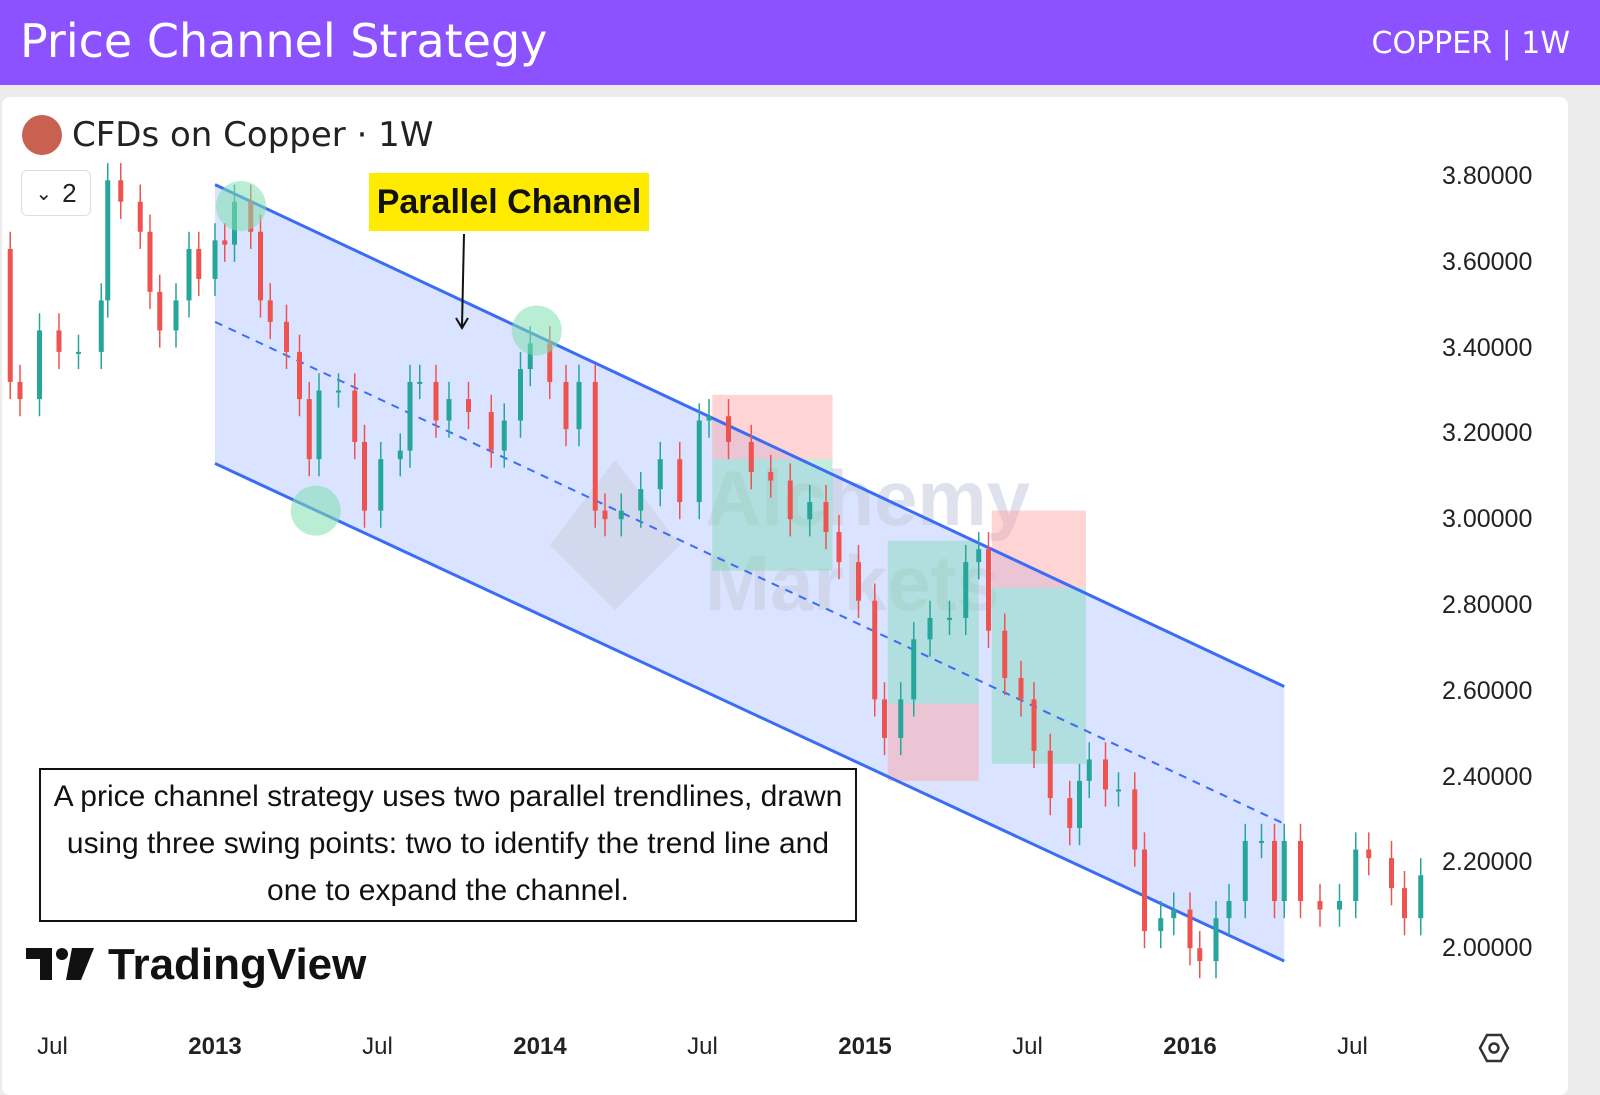  Describe the element at coordinates (56, 193) in the screenshot. I see `collapse-indicators-button: ⌄ 2` at that location.